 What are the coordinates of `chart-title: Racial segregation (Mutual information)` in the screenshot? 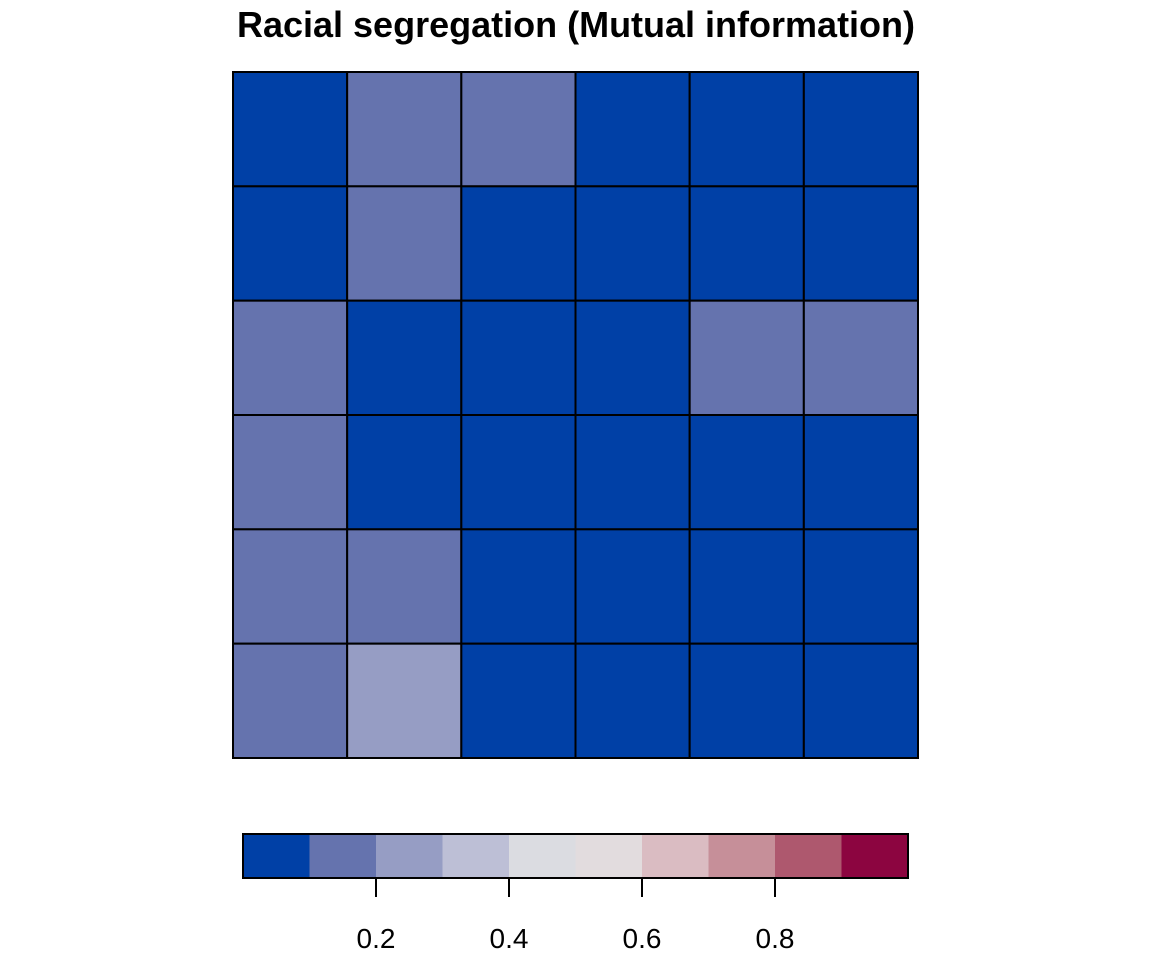 It's located at (576, 24).